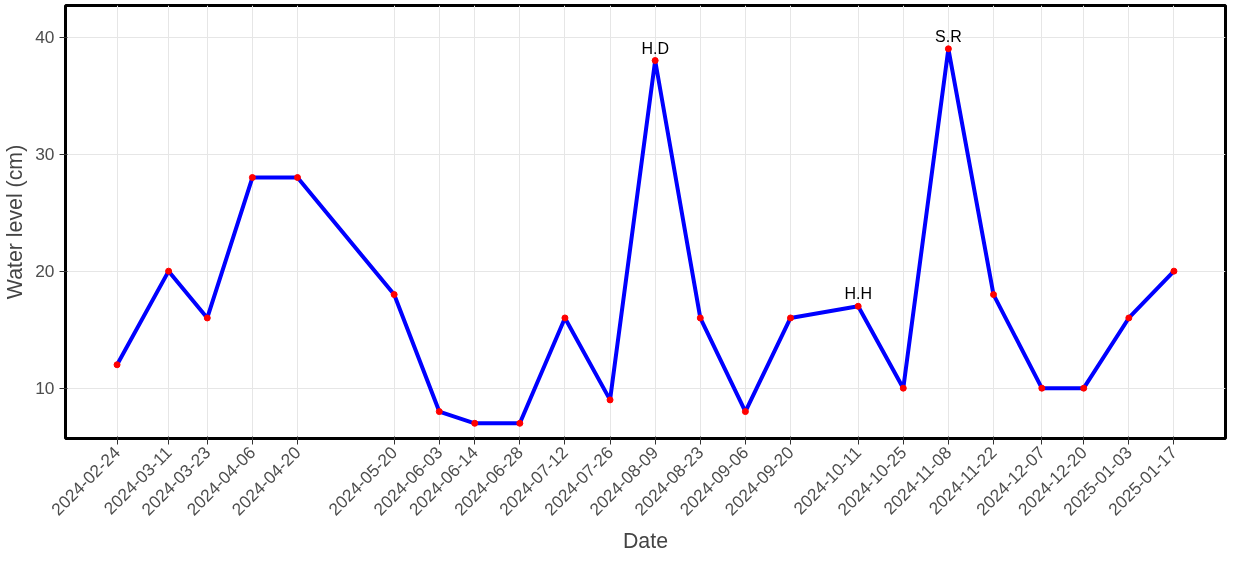  Describe the element at coordinates (858, 294) in the screenshot. I see `annotation: H.H` at that location.